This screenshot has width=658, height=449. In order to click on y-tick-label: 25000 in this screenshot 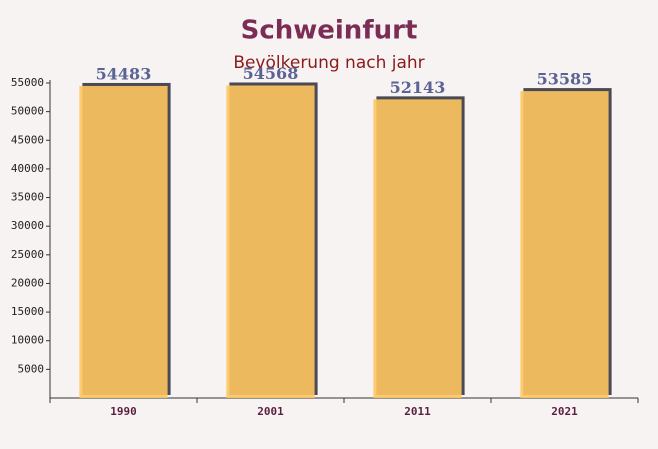, I will do `click(27, 254)`.